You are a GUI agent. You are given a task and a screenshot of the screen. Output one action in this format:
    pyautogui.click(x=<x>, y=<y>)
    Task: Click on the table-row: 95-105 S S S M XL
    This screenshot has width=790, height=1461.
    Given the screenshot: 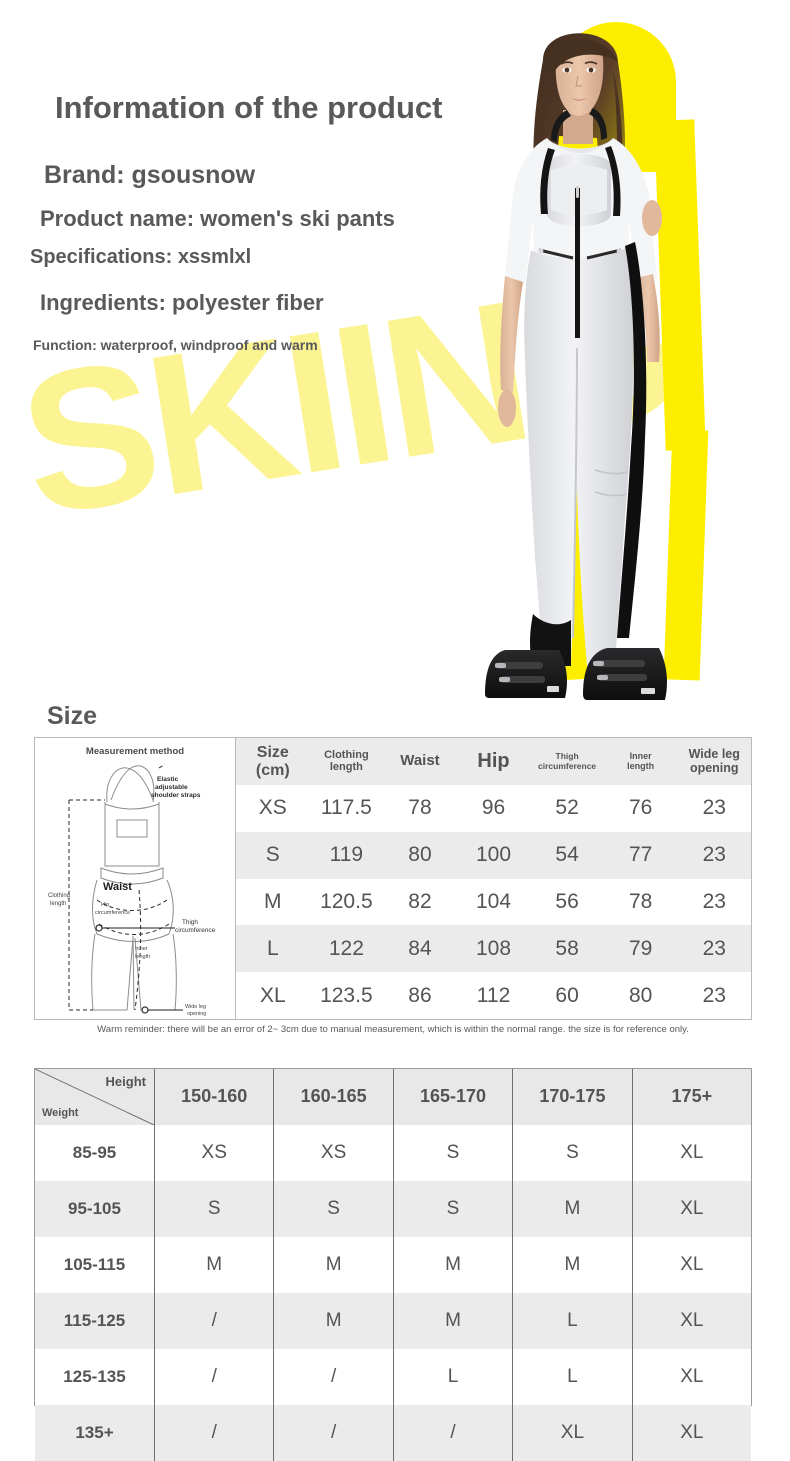 What is the action you would take?
    pyautogui.click(x=393, y=1208)
    